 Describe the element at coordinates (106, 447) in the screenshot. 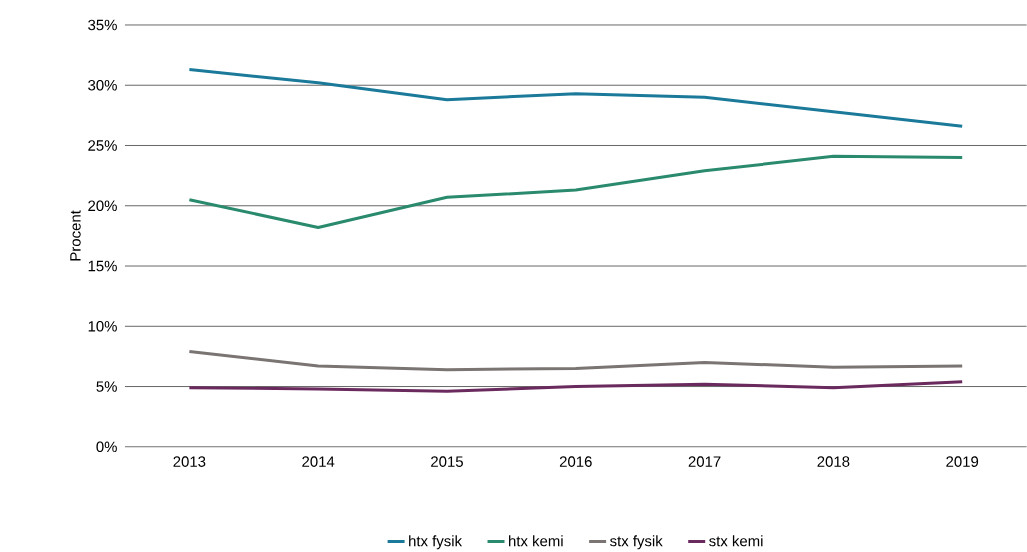

I see `y-tick-label: 0%` at that location.